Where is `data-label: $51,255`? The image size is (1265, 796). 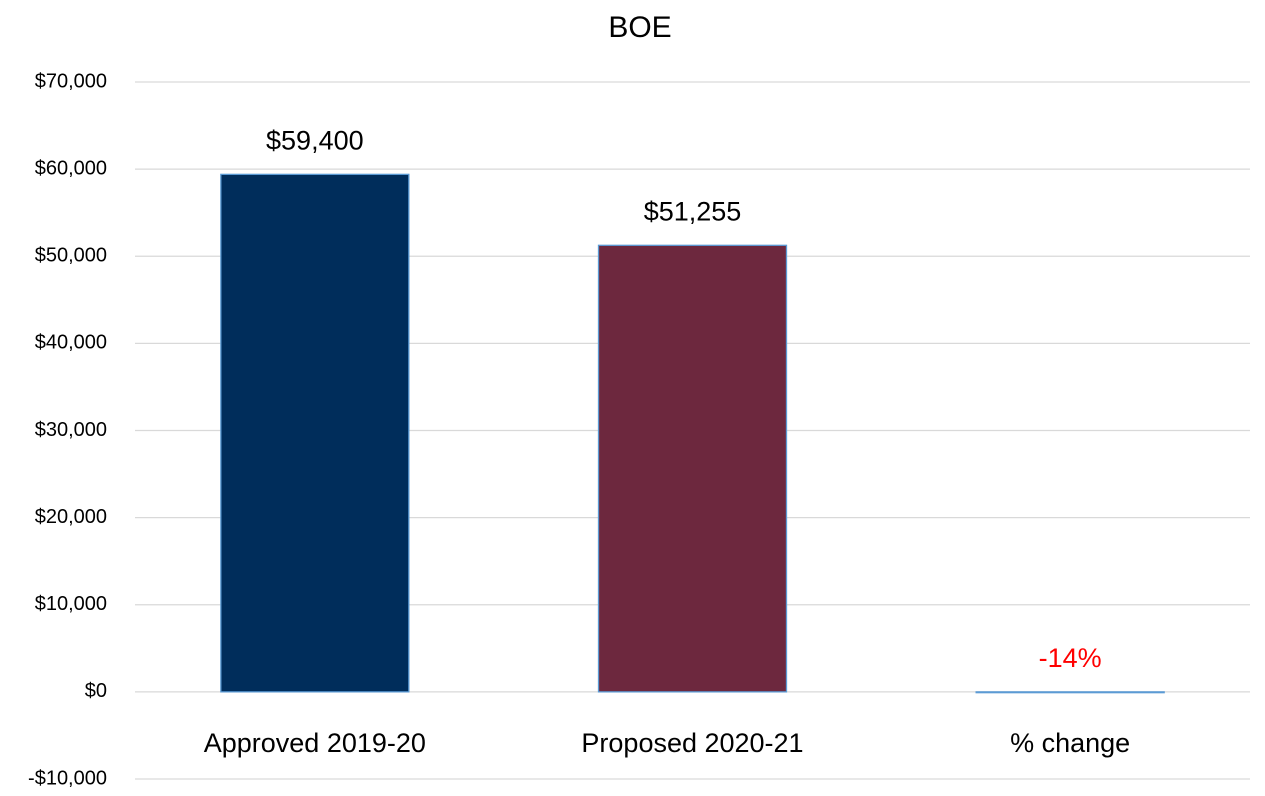 data-label: $51,255 is located at coordinates (693, 211).